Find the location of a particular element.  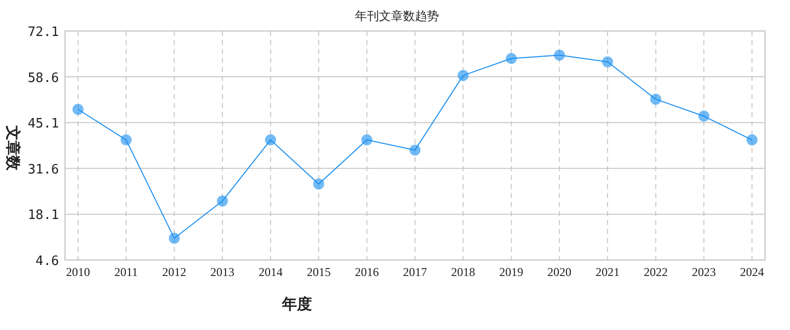

y-tick-label: 18.1 is located at coordinates (43, 216).